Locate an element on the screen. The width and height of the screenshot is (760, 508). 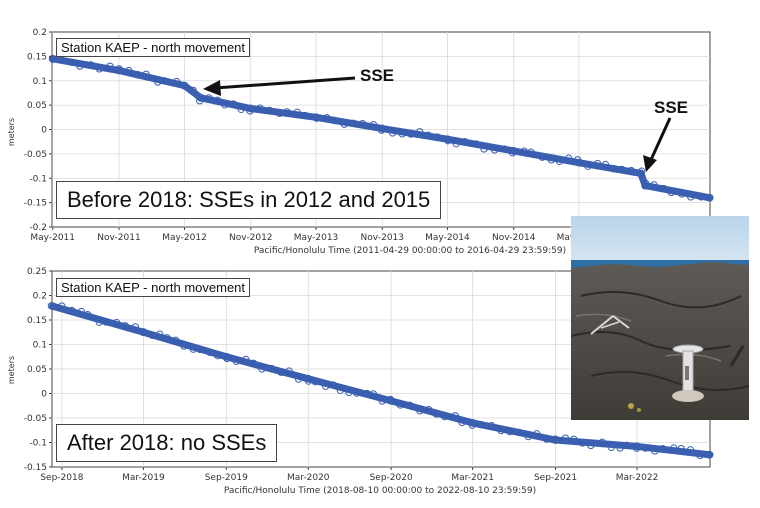
y-tick-label: -0.15 is located at coordinates (35, 204).